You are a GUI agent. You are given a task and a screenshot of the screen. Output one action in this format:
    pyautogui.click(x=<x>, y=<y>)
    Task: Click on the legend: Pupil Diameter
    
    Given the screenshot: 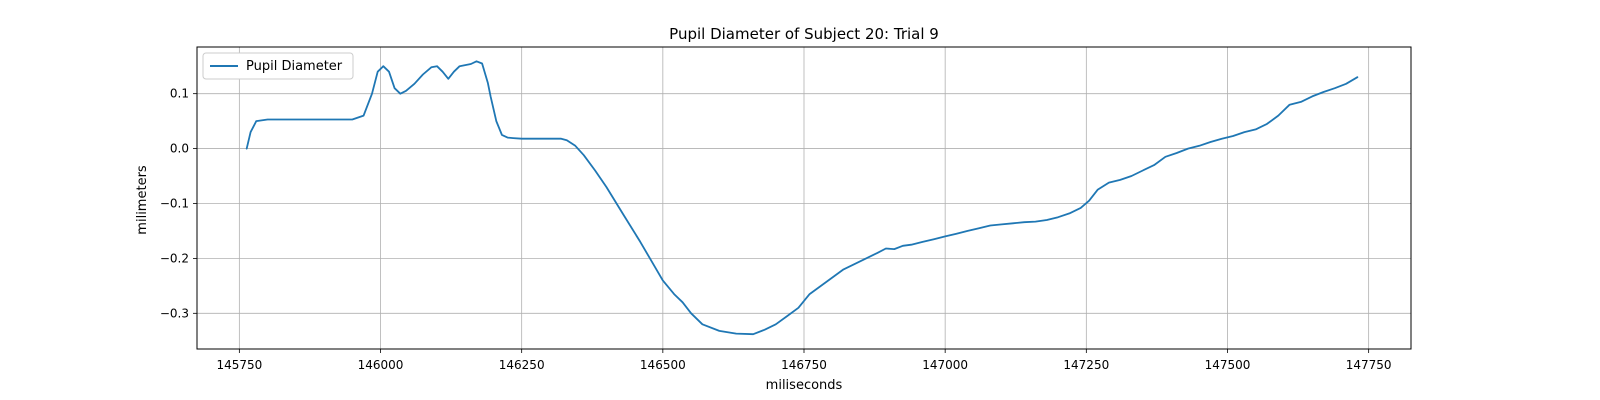 What is the action you would take?
    pyautogui.click(x=278, y=66)
    